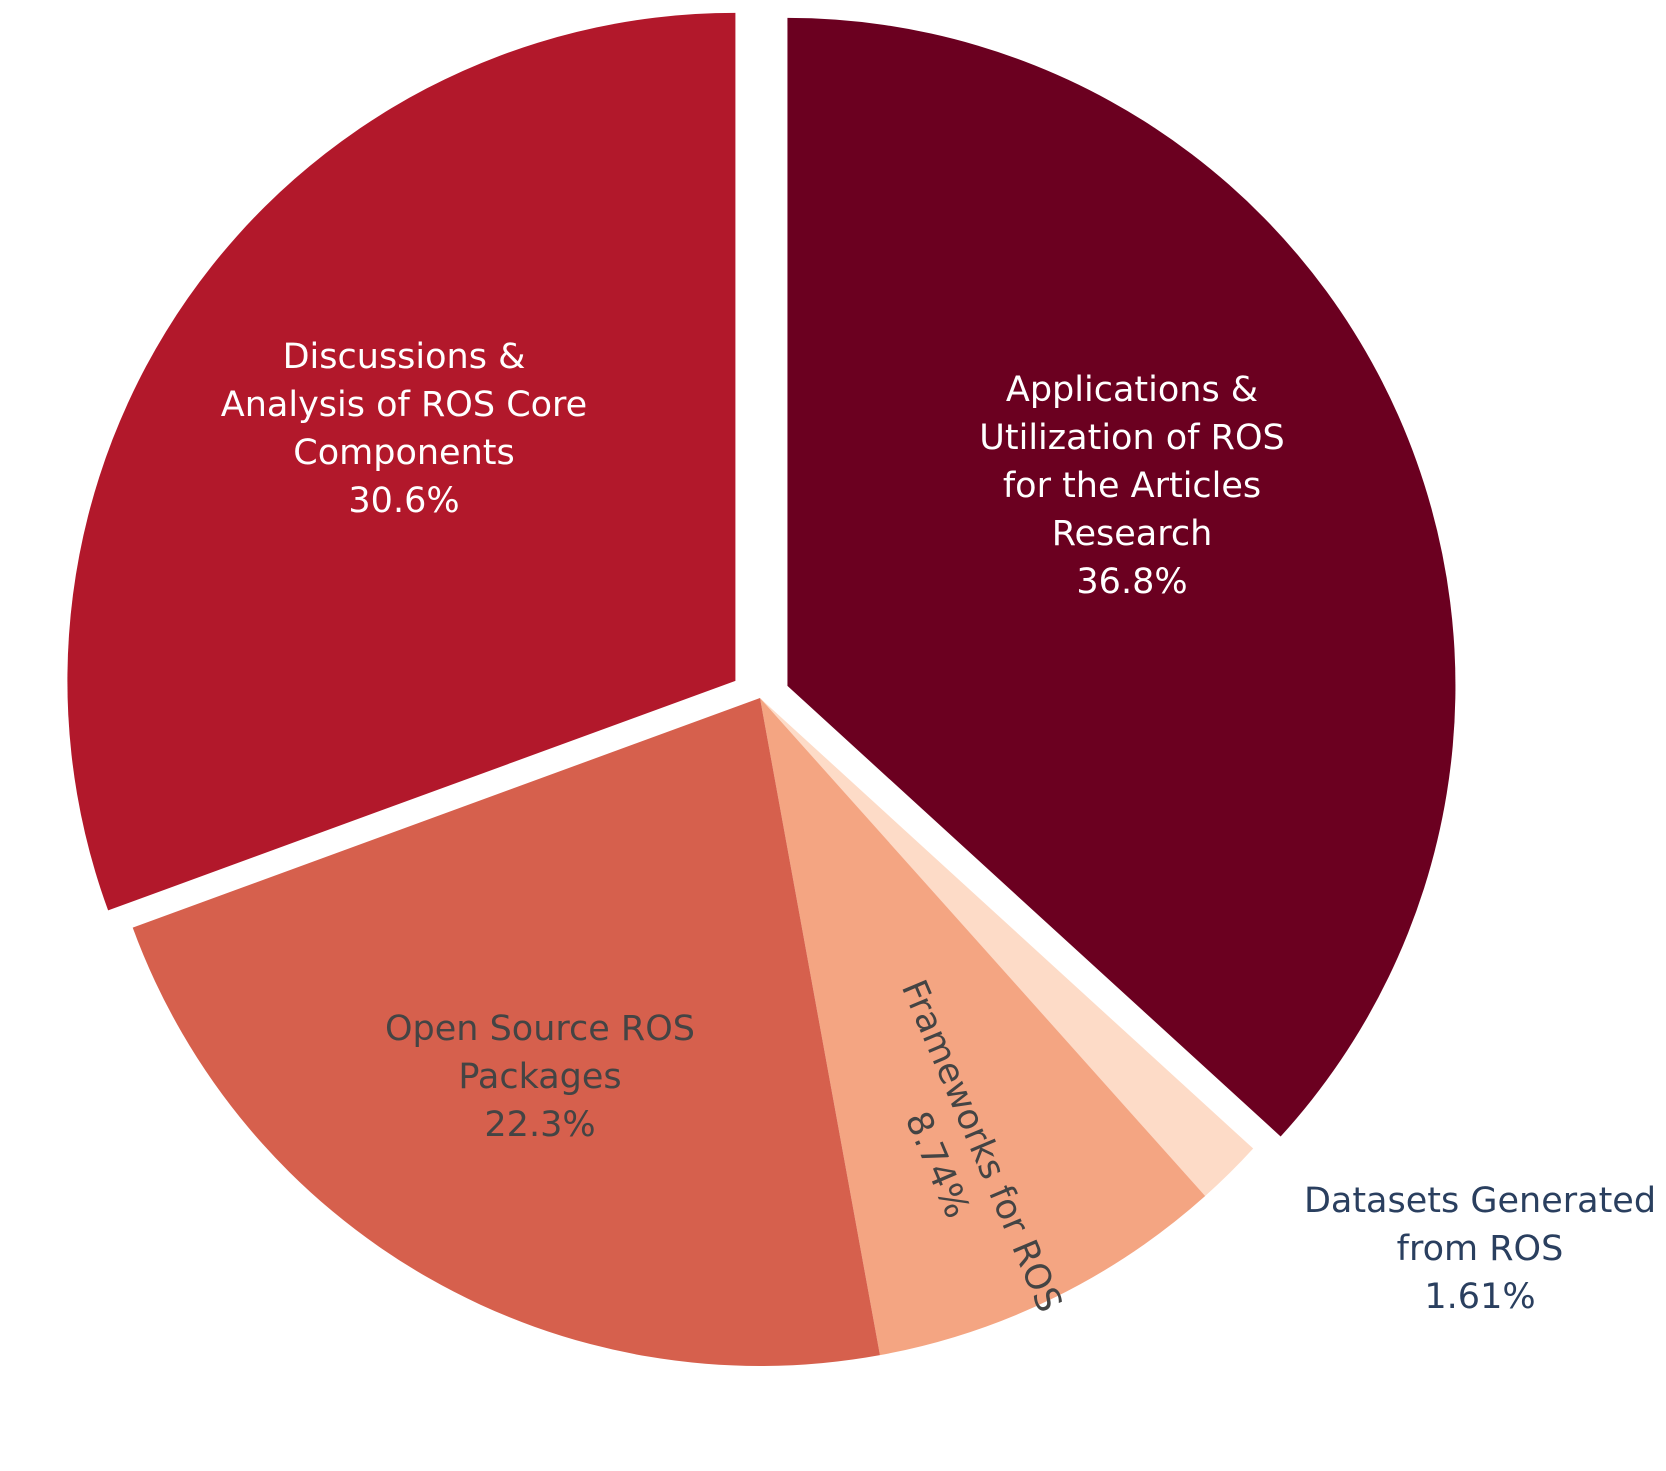 The width and height of the screenshot is (1666, 1471). What do you see at coordinates (1132, 390) in the screenshot?
I see `pie-label-line: Applications &` at bounding box center [1132, 390].